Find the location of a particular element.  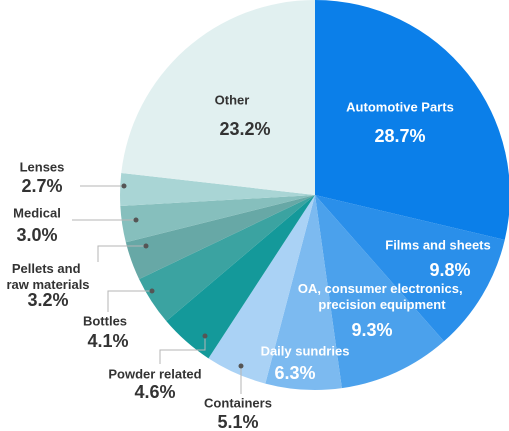

slice-label: Automotive Parts is located at coordinates (400, 106).